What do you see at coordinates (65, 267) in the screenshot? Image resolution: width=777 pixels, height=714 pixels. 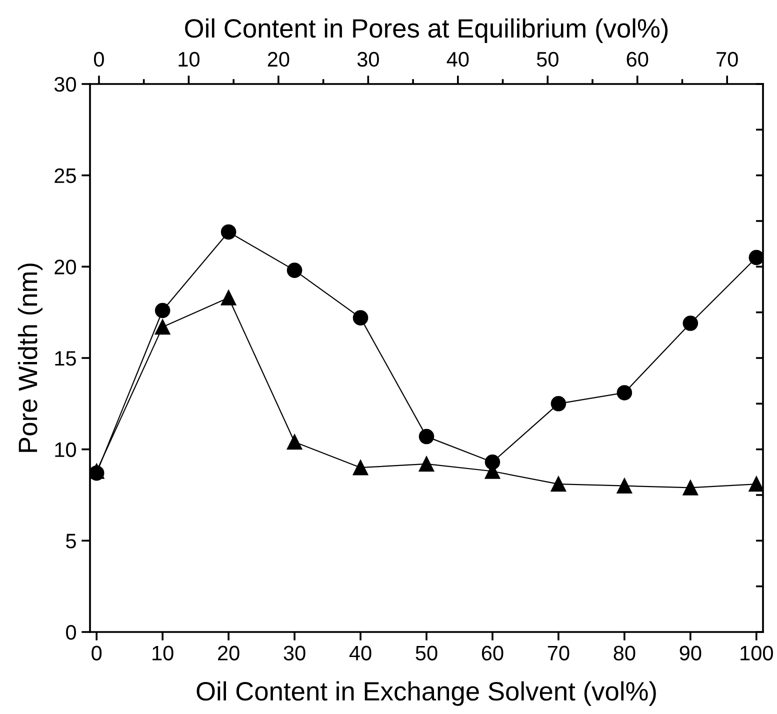 I see `y-tick-label: 20` at bounding box center [65, 267].